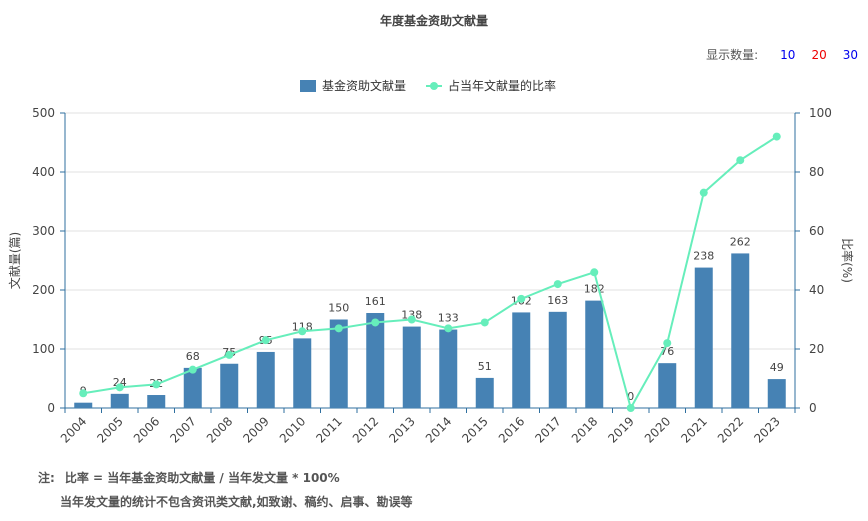  What do you see at coordinates (43, 349) in the screenshot?
I see `y-tick-label: 100` at bounding box center [43, 349].